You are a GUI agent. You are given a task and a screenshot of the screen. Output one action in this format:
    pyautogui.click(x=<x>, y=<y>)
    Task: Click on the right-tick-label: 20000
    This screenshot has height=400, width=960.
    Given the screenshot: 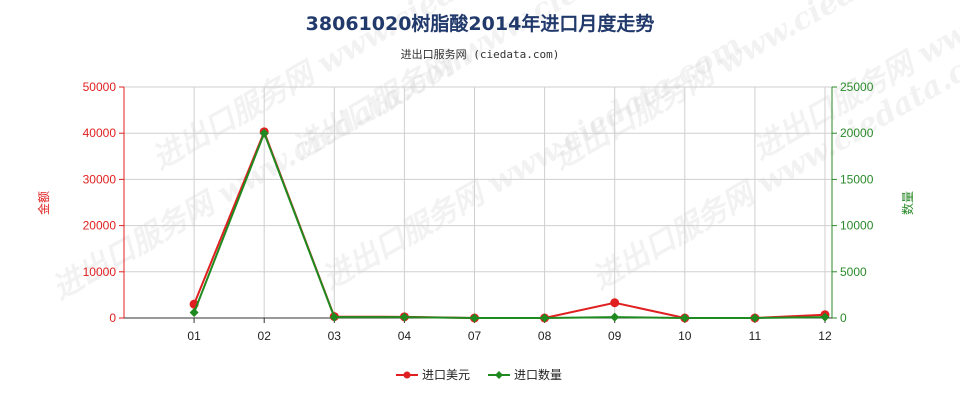 What is the action you would take?
    pyautogui.click(x=857, y=133)
    